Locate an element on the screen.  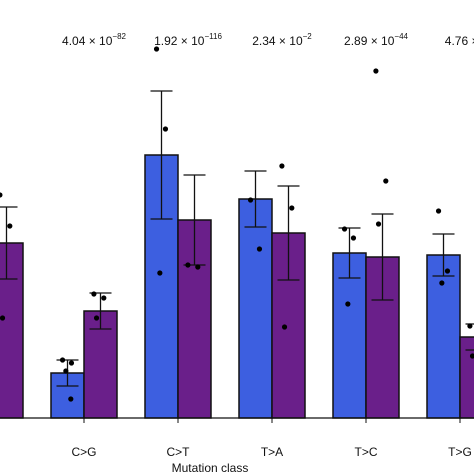
p-value-base: 4.76 × 10 is located at coordinates (459, 41).